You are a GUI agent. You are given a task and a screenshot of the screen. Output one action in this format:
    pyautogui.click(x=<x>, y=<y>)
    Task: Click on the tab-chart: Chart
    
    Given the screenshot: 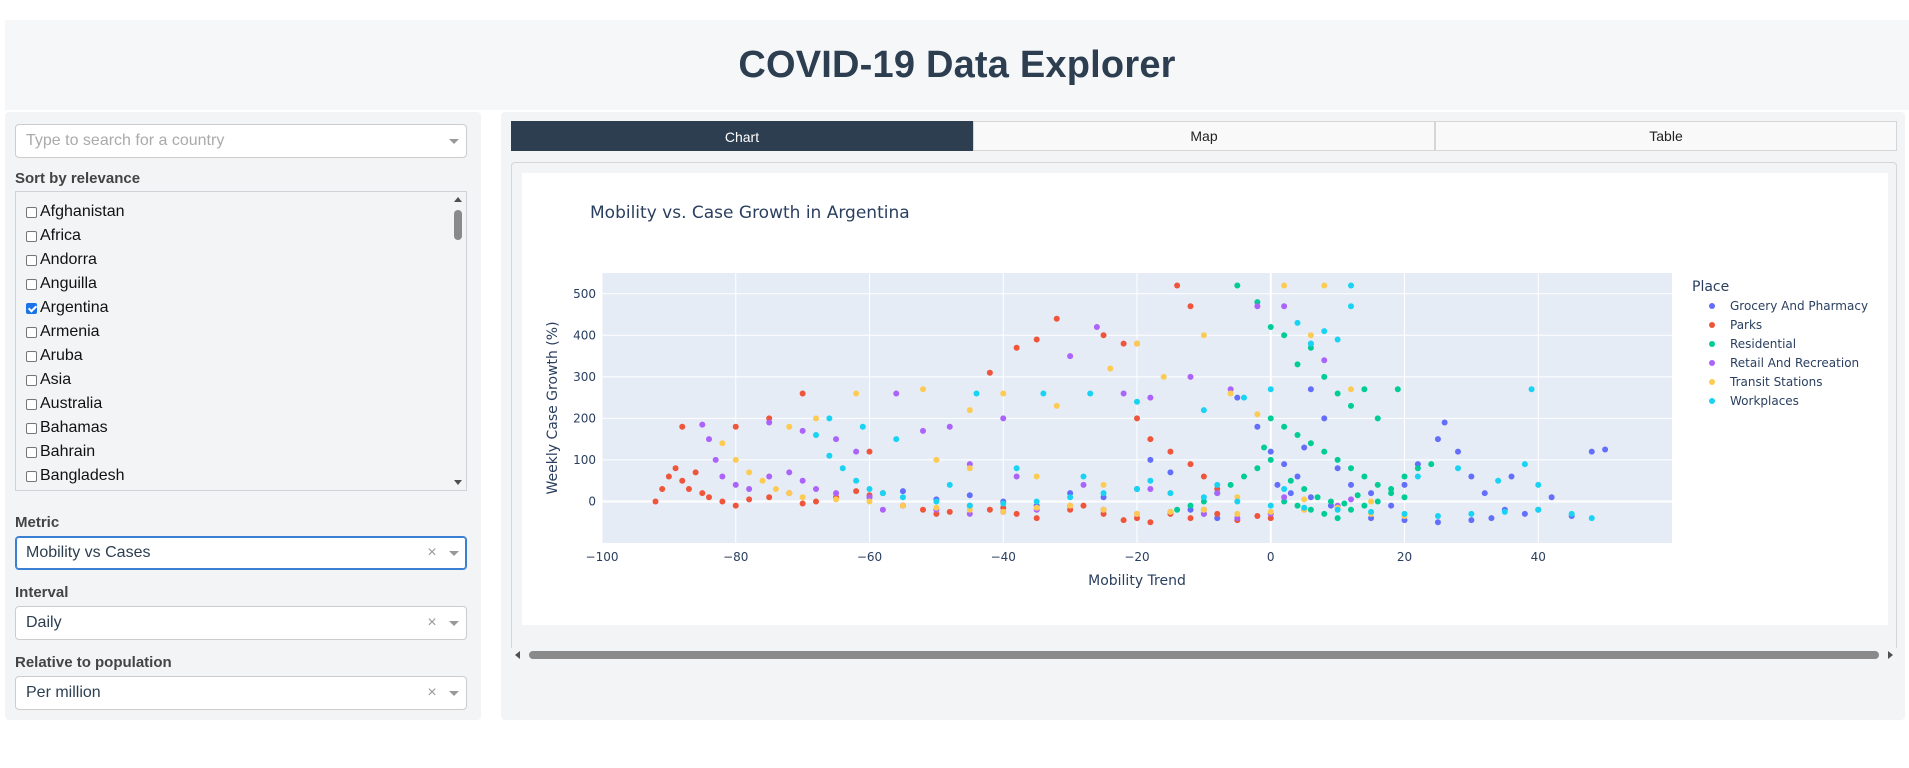 What is the action you would take?
    pyautogui.click(x=742, y=136)
    